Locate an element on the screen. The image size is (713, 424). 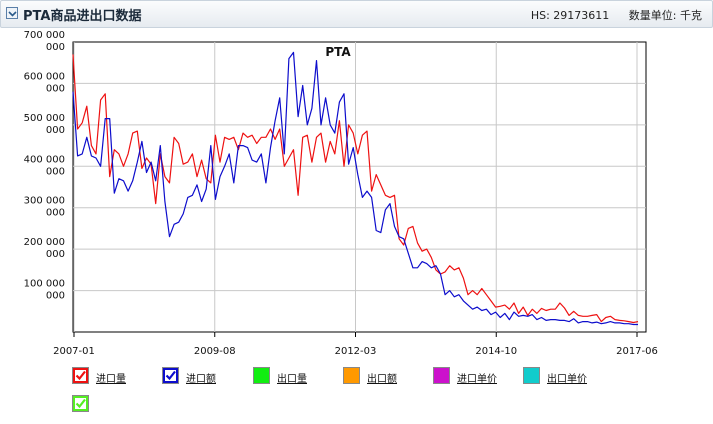
panel-header: PTA商品进出口数据 HS: 29173611 数量单位: 千克 is located at coordinates (356, 14).